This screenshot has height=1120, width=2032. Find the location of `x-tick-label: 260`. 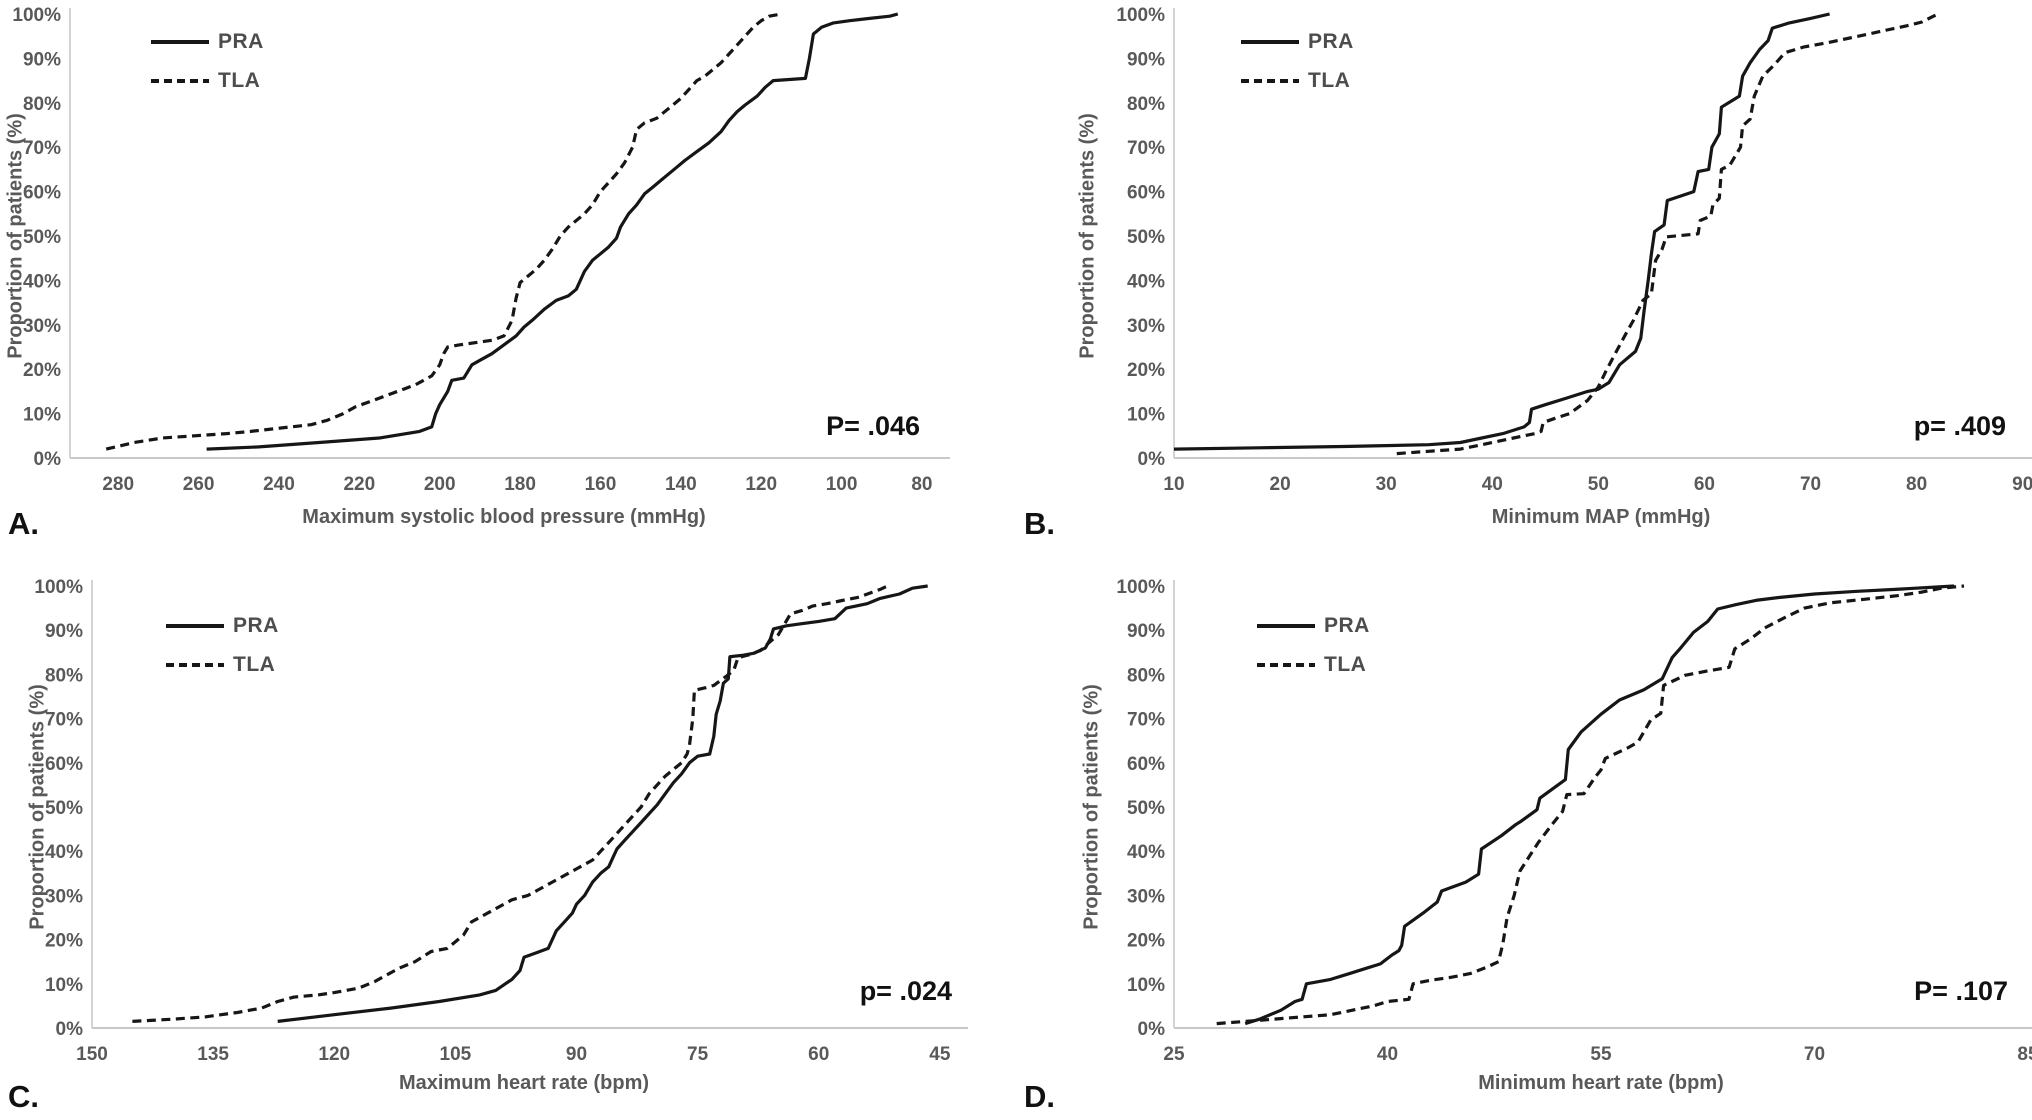

x-tick-label: 260 is located at coordinates (199, 484).